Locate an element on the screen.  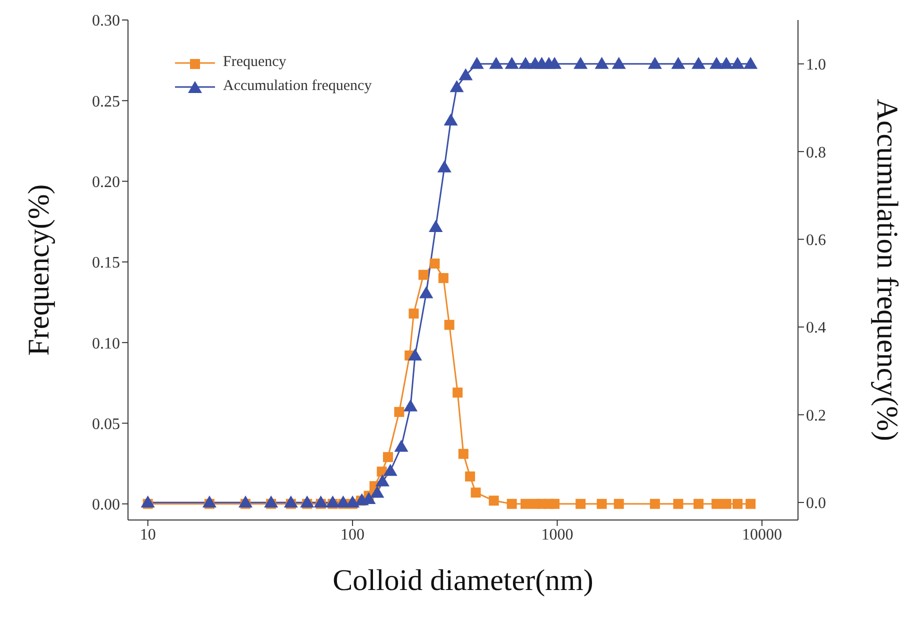
legend-label: Frequency is located at coordinates (255, 62).